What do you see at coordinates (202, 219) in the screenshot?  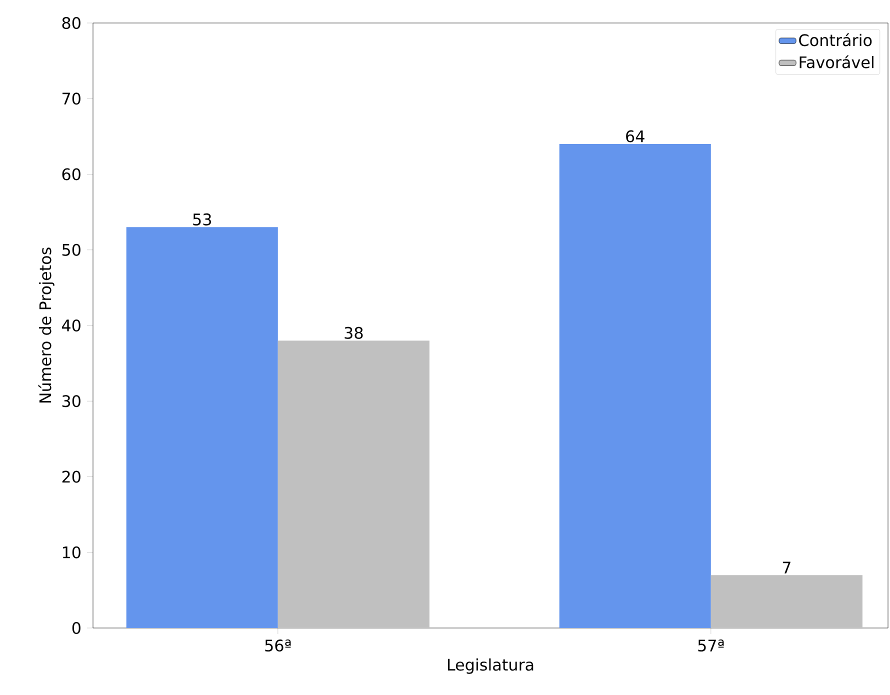 I see `data-label: 53` at bounding box center [202, 219].